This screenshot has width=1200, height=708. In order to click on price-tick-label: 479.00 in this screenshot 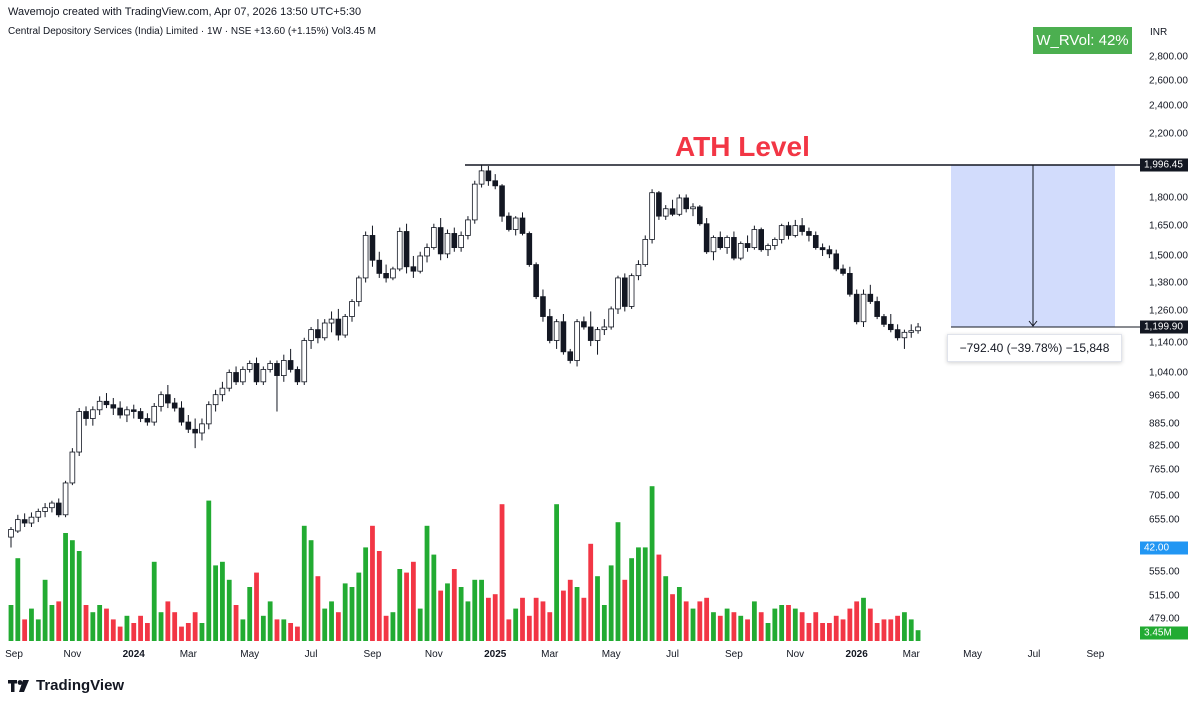, I will do `click(1164, 619)`.